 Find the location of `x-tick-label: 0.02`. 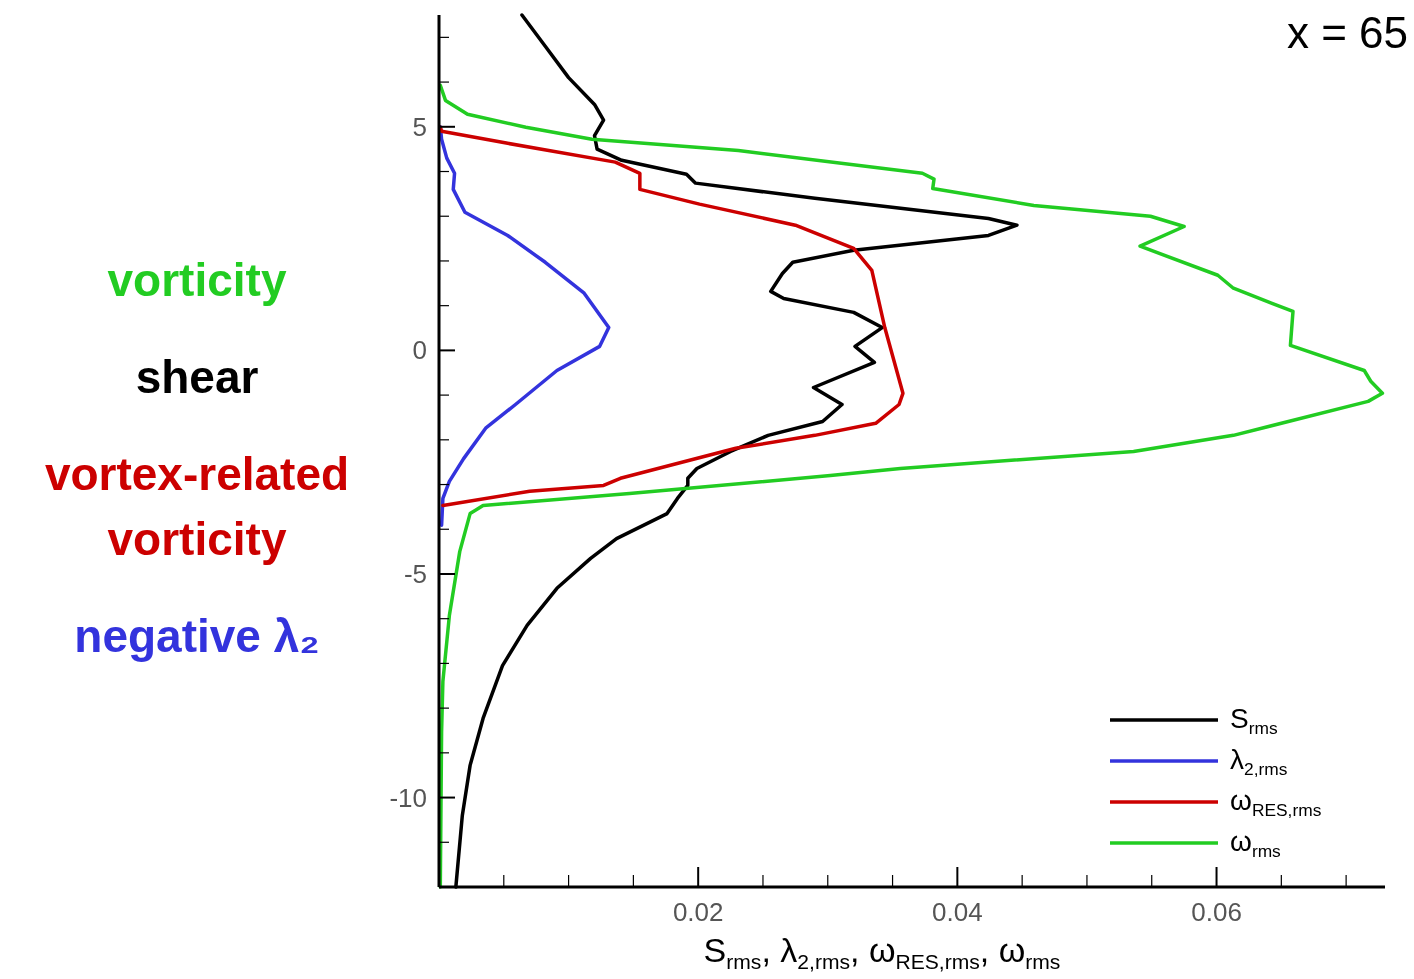

x-tick-label: 0.02 is located at coordinates (698, 912).